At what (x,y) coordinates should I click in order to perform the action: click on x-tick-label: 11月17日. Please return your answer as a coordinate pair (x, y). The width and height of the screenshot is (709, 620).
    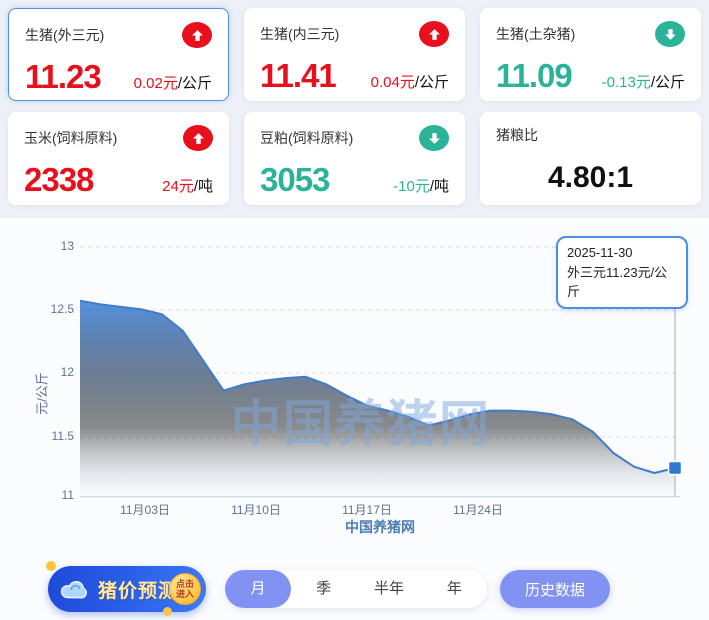
    Looking at the image, I should click on (367, 510).